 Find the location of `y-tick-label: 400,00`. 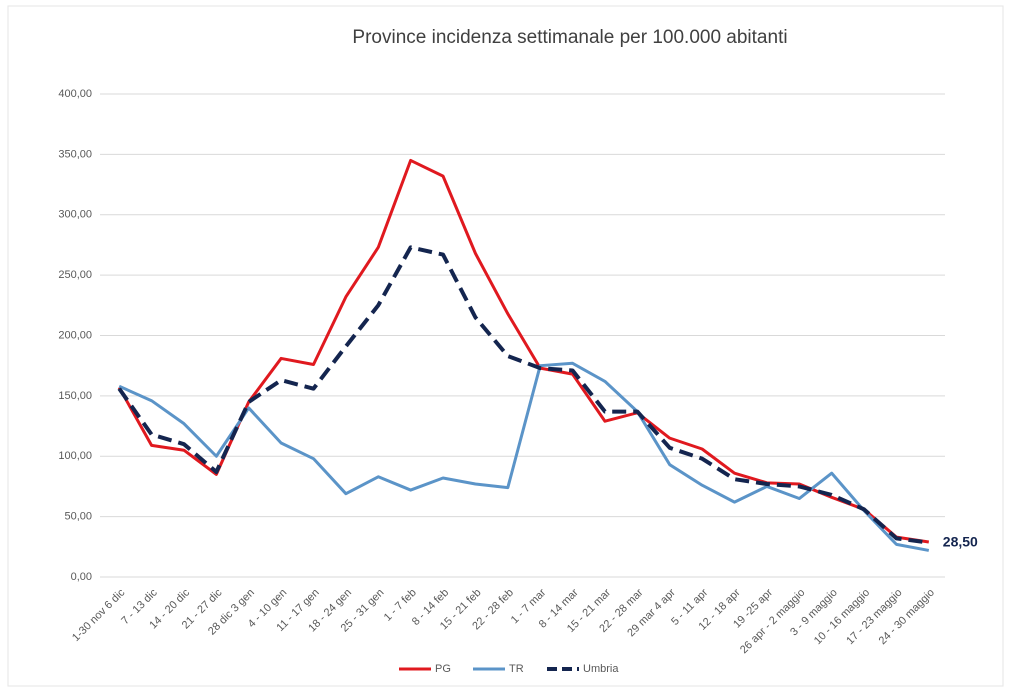

y-tick-label: 400,00 is located at coordinates (75, 94).